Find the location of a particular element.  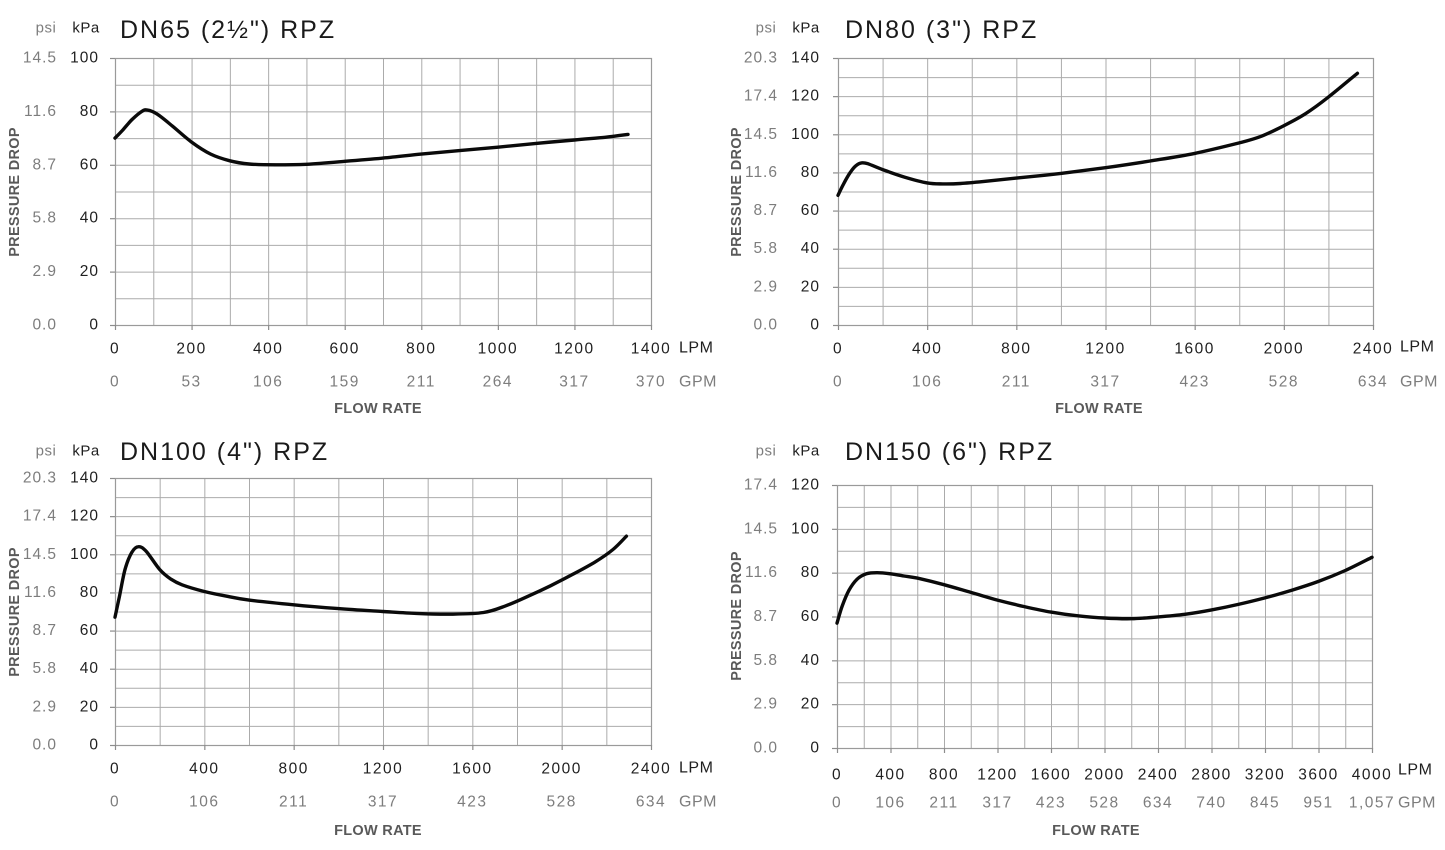

kpa-tick-label: 140 is located at coordinates (805, 58).